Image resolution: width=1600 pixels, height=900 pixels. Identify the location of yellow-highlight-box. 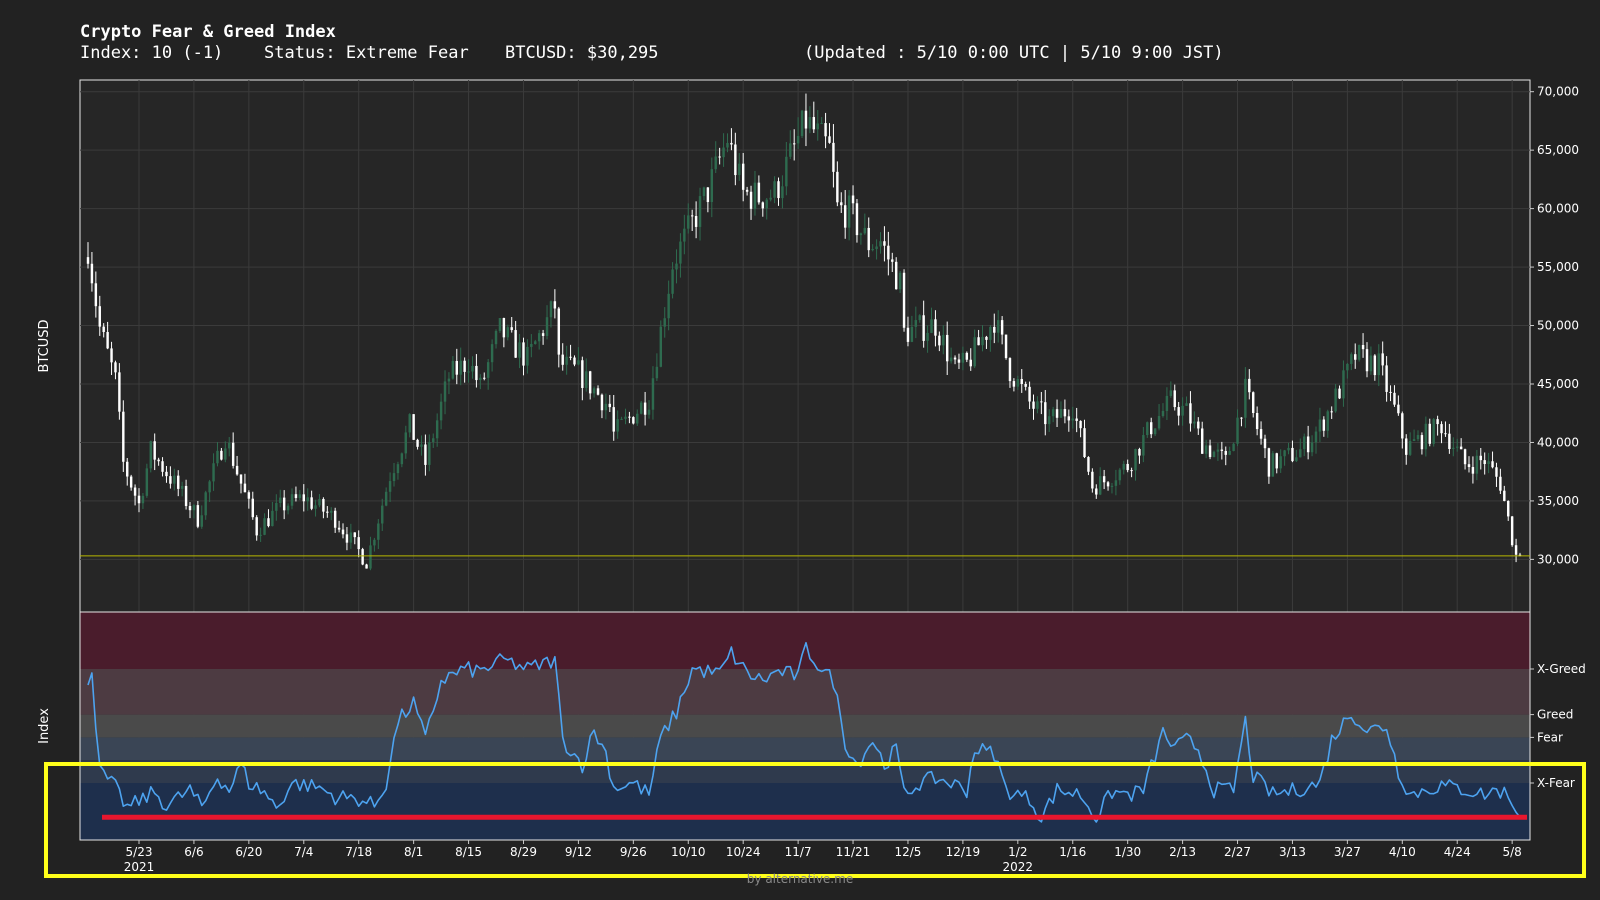
(815, 820).